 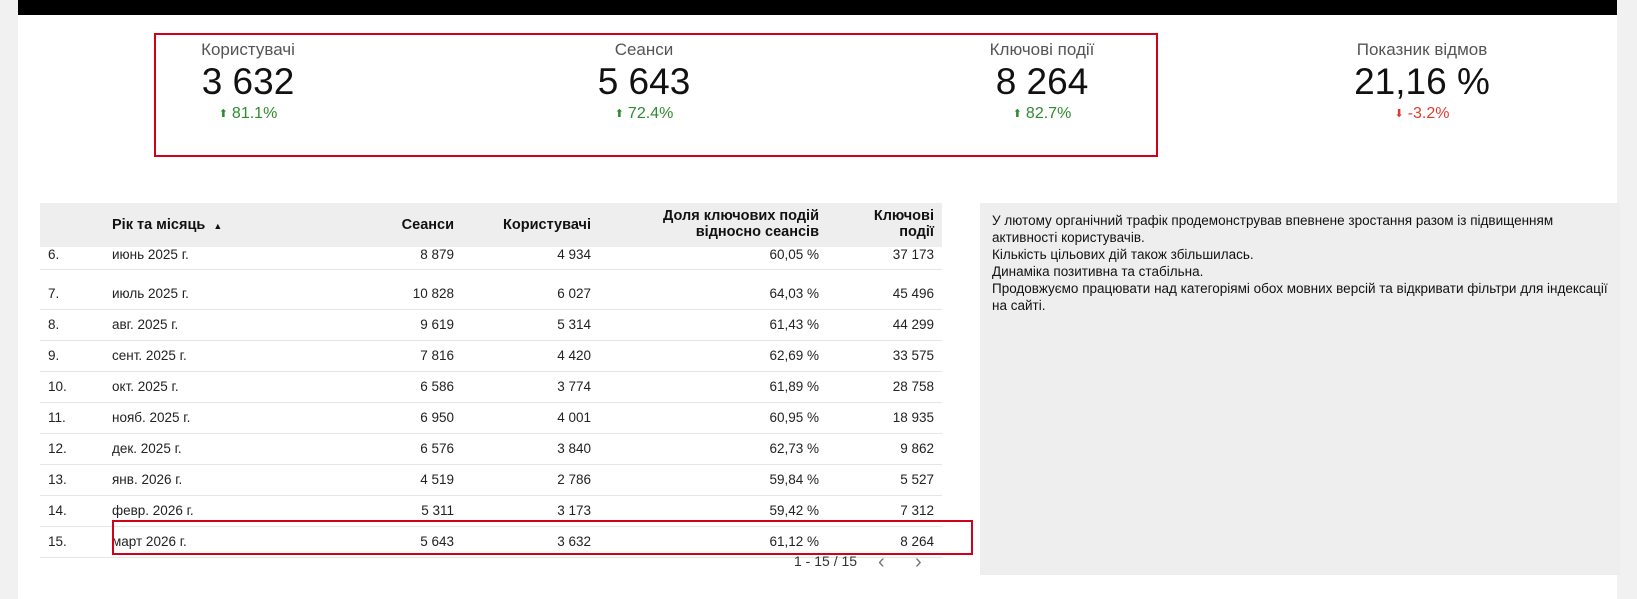 I want to click on kpi-value: 3 632, so click(x=248, y=81).